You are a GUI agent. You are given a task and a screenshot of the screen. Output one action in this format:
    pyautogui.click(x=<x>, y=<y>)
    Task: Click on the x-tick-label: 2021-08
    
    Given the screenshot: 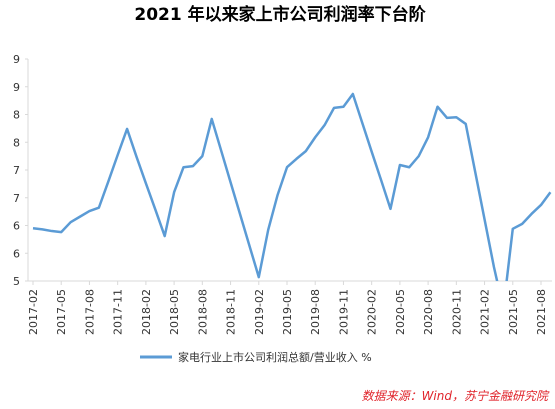 What is the action you would take?
    pyautogui.click(x=541, y=312)
    